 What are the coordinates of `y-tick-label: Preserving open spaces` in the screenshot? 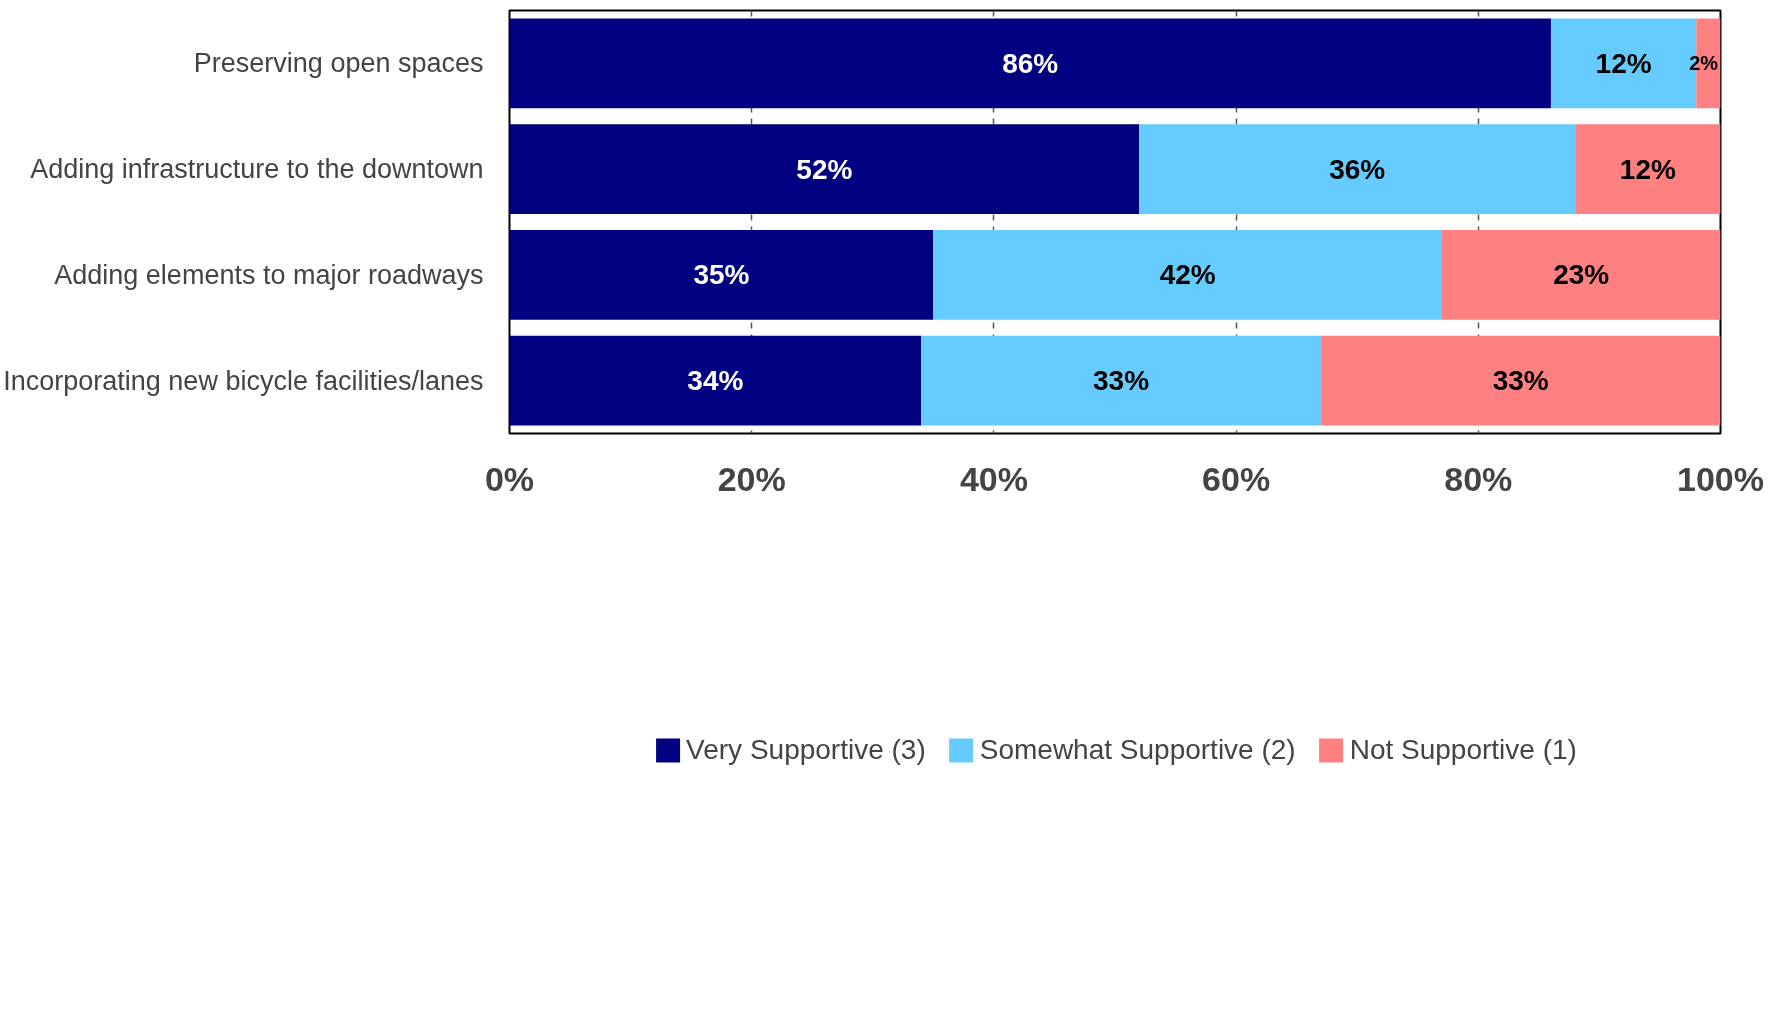 It's located at (338, 63).